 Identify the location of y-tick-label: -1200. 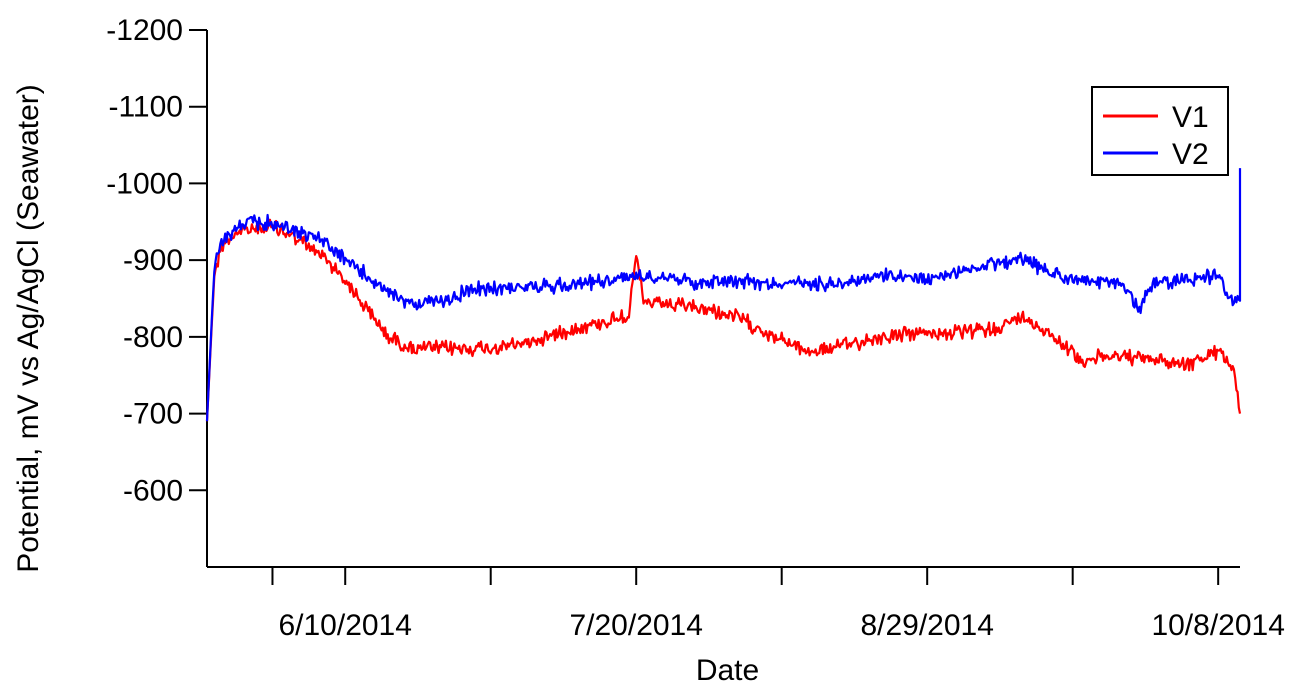
(144, 30).